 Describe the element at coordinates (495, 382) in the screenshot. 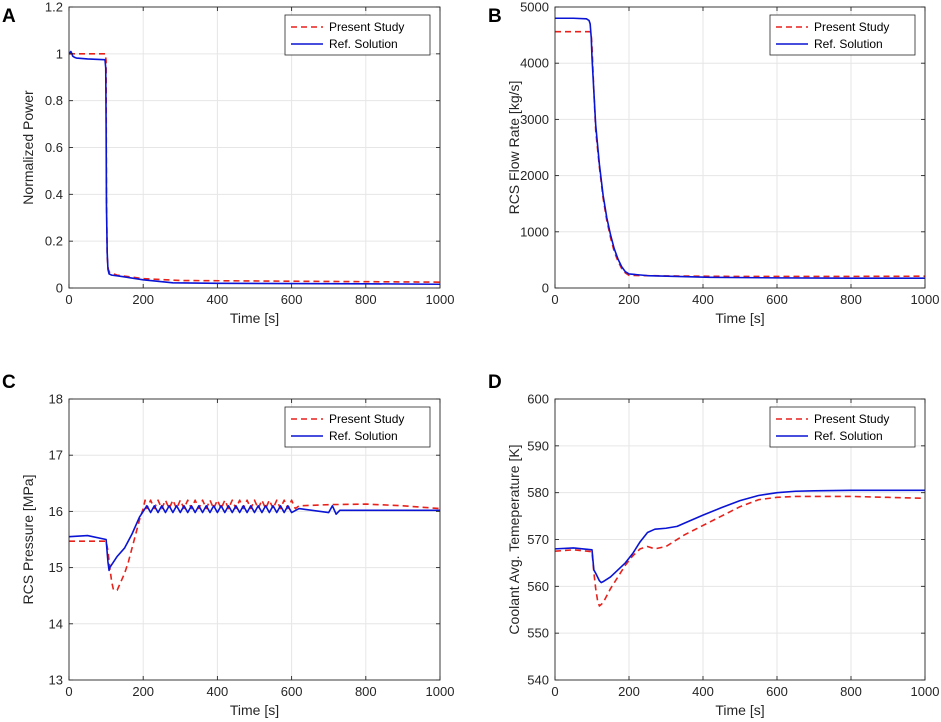

I see `panel-letter: D` at that location.